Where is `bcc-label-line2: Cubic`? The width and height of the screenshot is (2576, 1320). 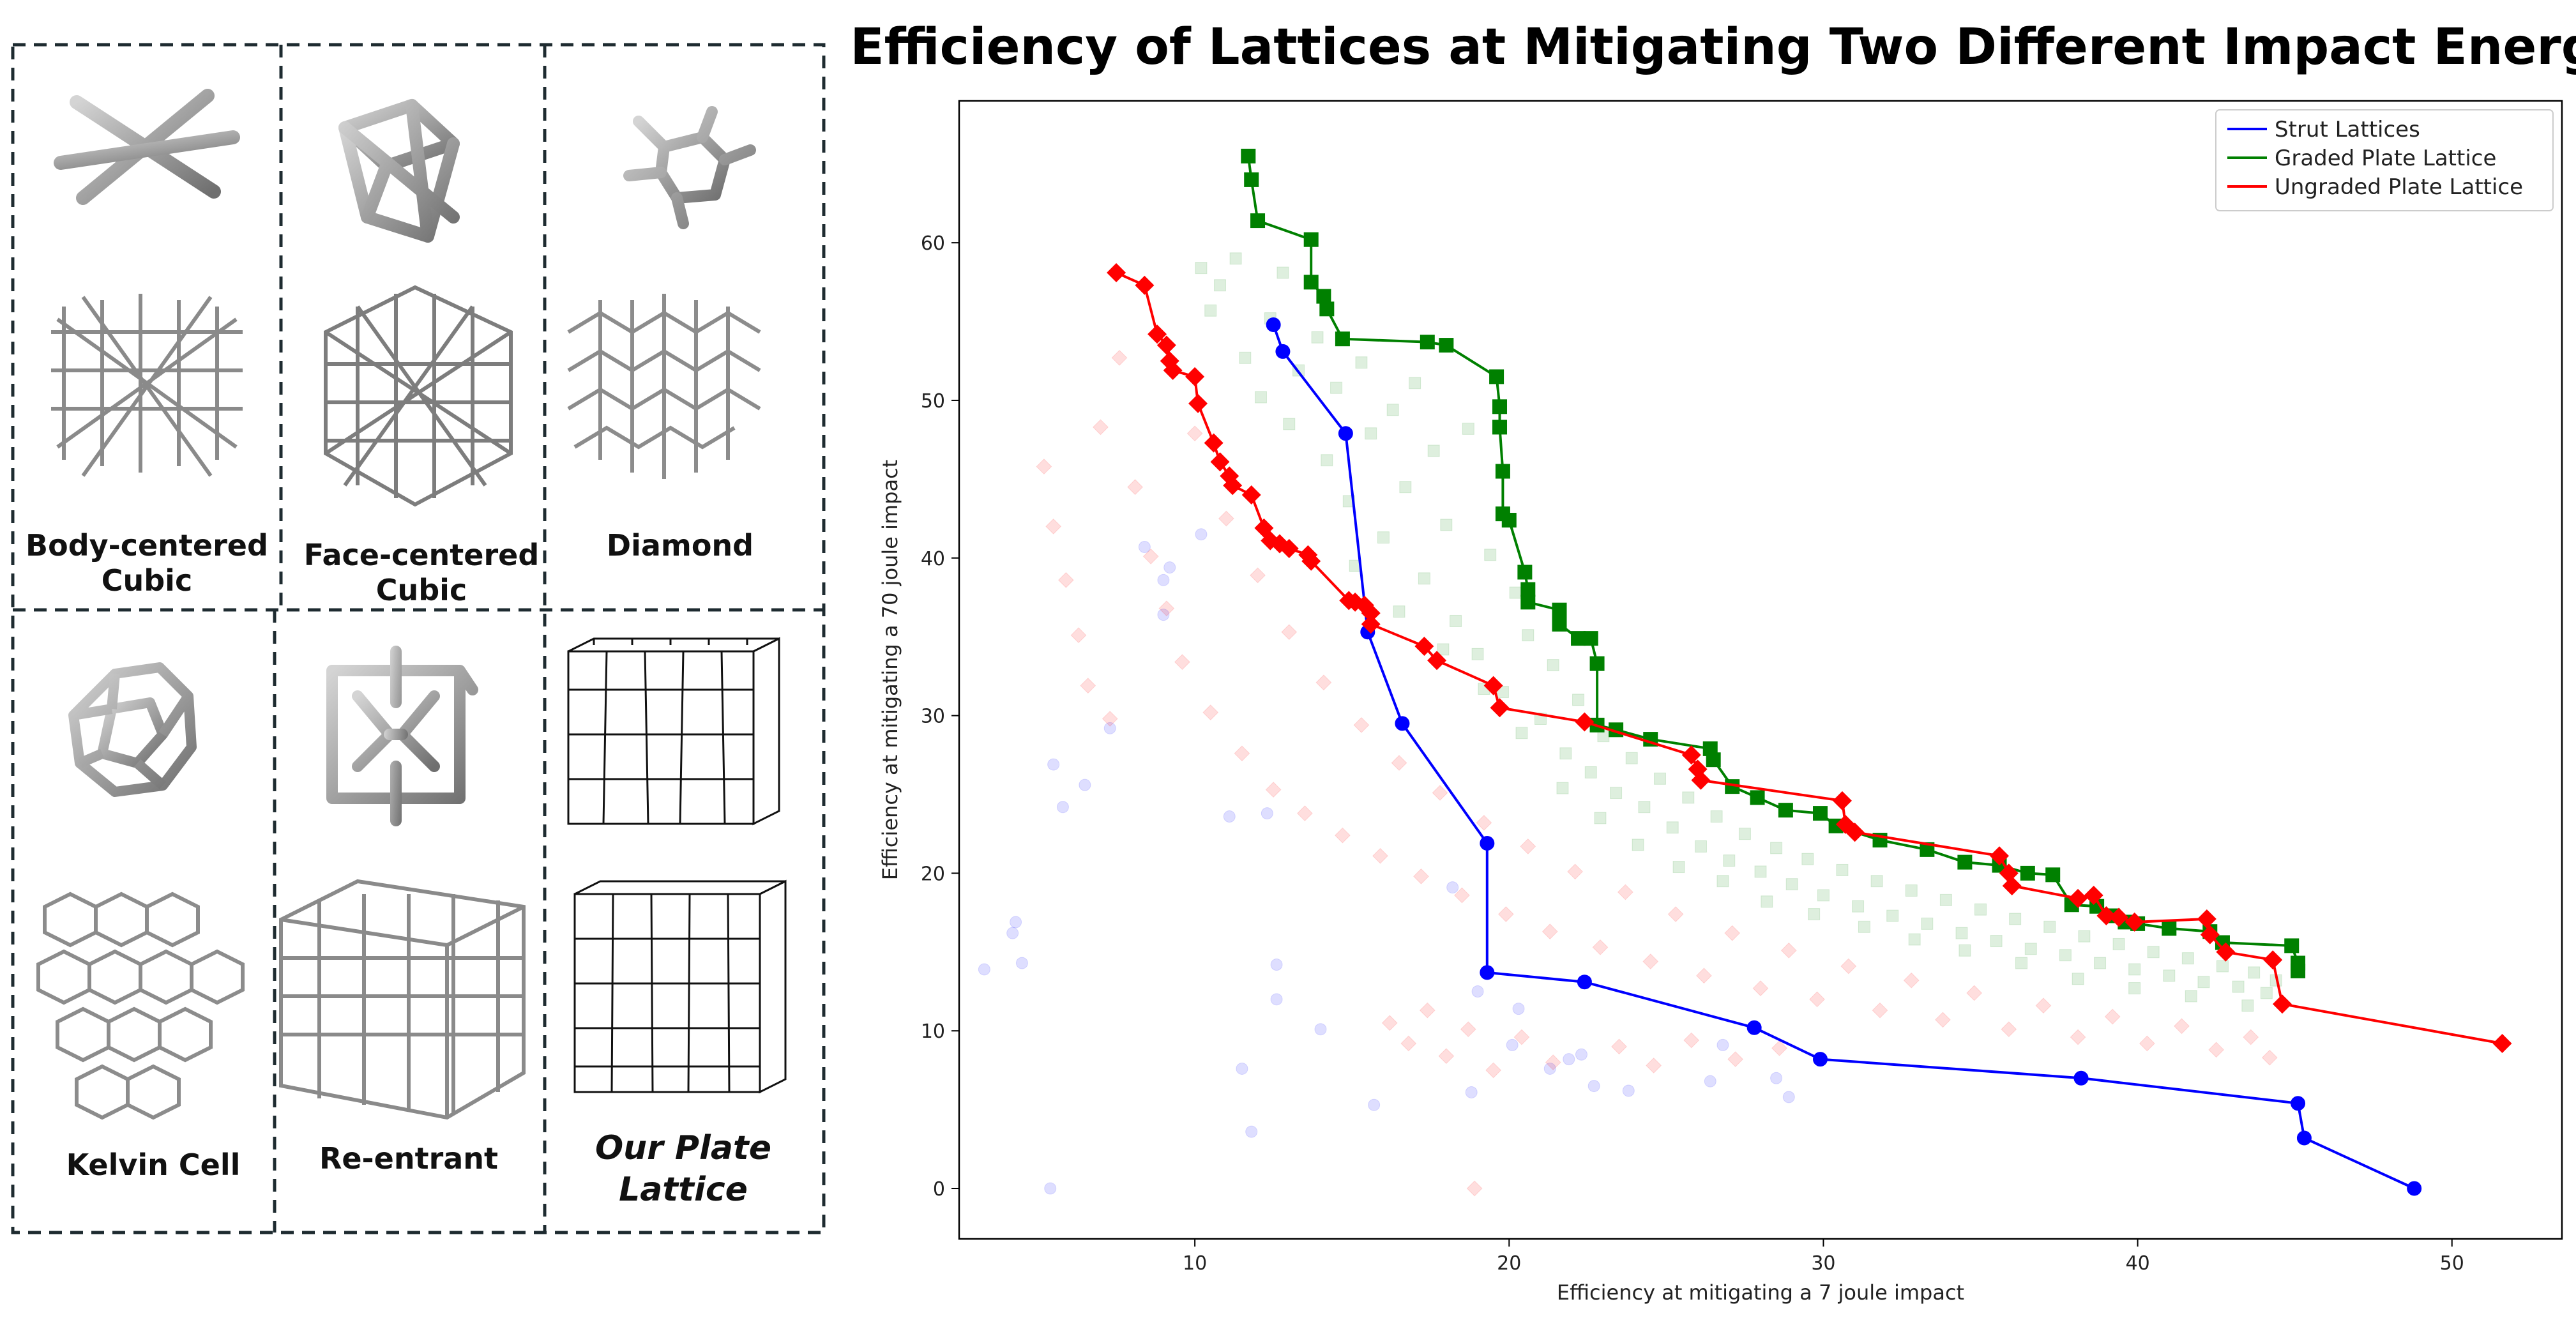 bcc-label-line2: Cubic is located at coordinates (147, 581).